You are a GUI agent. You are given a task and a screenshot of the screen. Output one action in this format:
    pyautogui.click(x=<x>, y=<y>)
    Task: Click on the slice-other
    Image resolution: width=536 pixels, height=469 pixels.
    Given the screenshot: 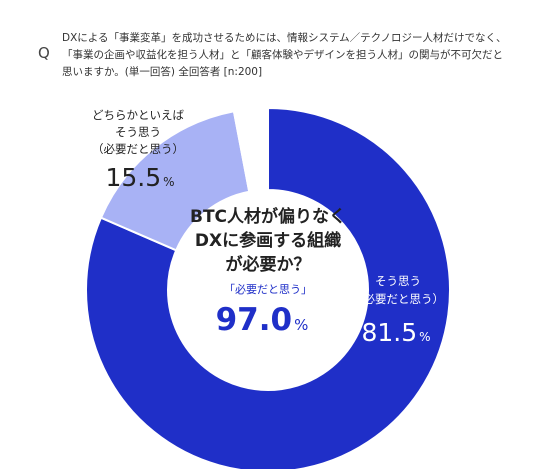 What is the action you would take?
    pyautogui.click(x=250, y=149)
    